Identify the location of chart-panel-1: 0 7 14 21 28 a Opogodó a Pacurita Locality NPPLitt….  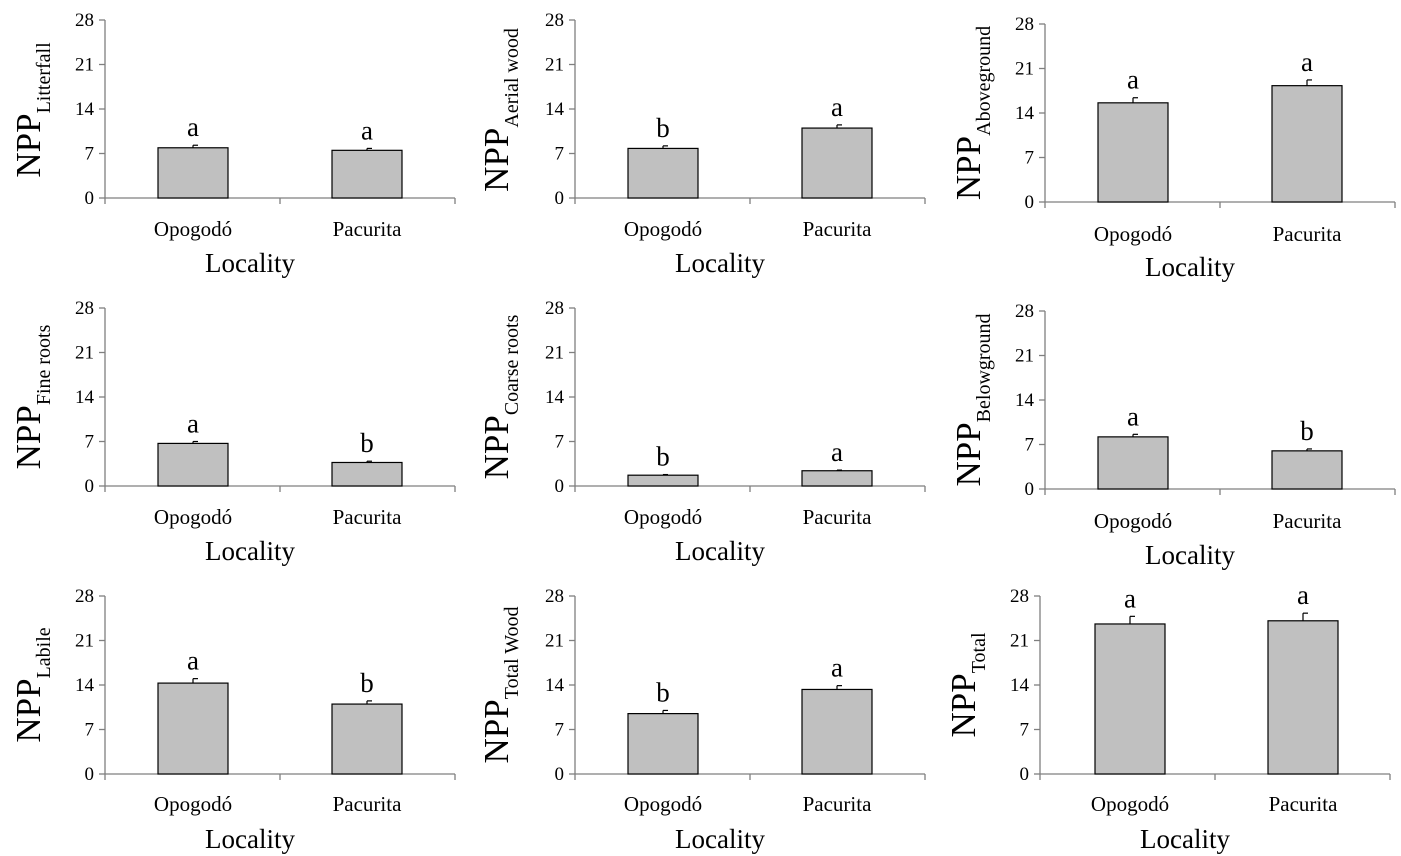
(232, 144).